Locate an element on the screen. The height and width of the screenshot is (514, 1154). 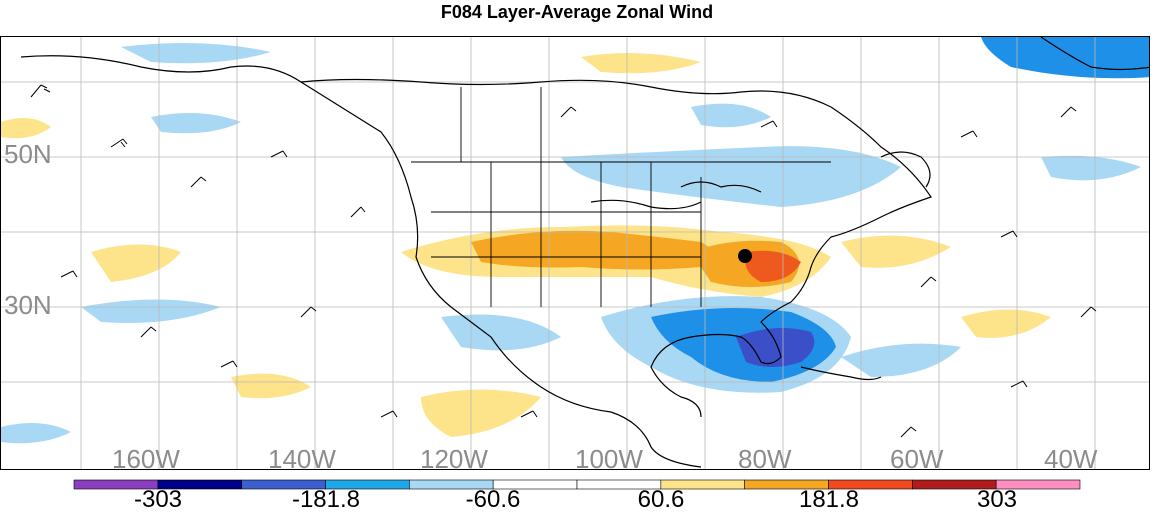
lon-label-140w: 140W is located at coordinates (302, 459).